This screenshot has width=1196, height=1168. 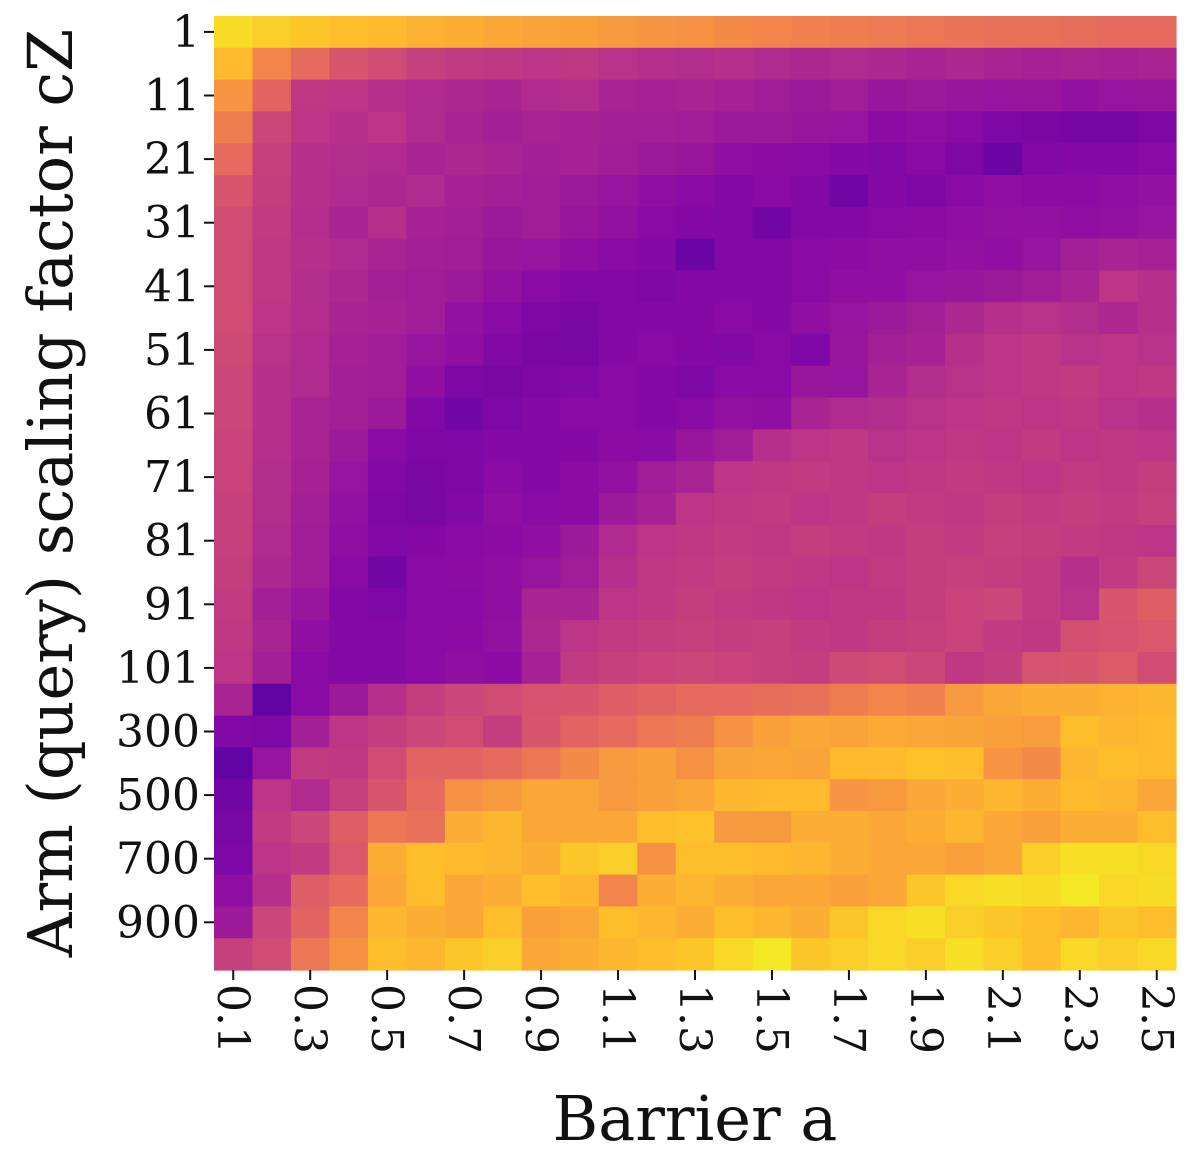 What do you see at coordinates (172, 414) in the screenshot?
I see `y-tick-label: 61` at bounding box center [172, 414].